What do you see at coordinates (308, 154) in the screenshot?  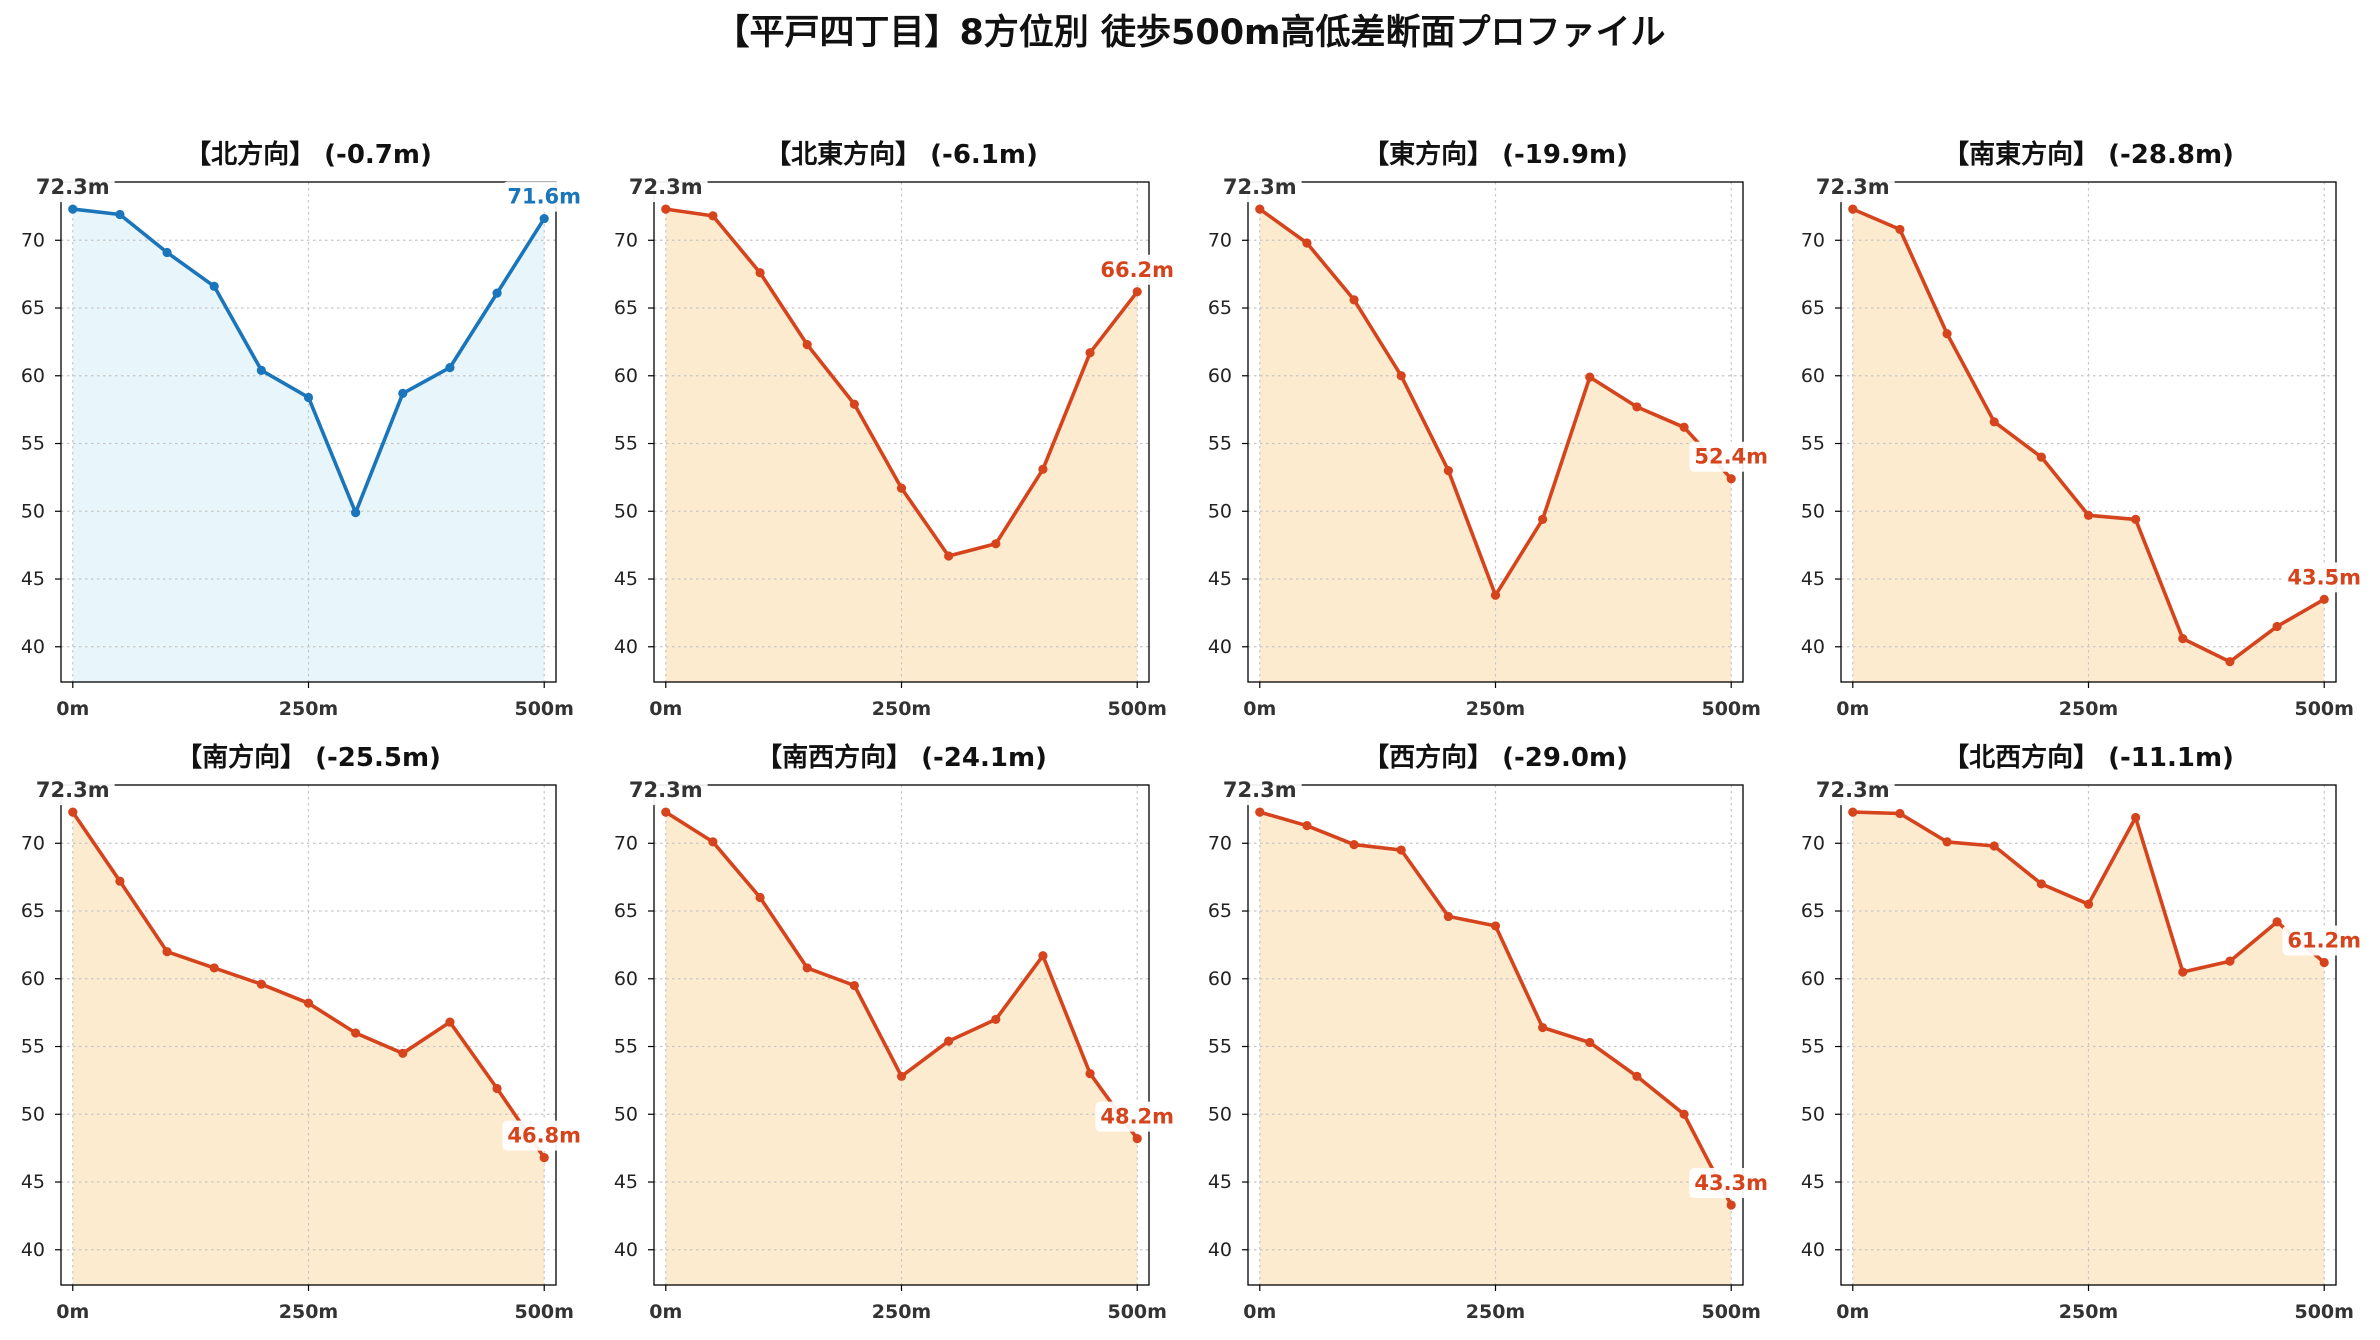 I see `subplot-title: 【北方向】 (-0.7m)` at bounding box center [308, 154].